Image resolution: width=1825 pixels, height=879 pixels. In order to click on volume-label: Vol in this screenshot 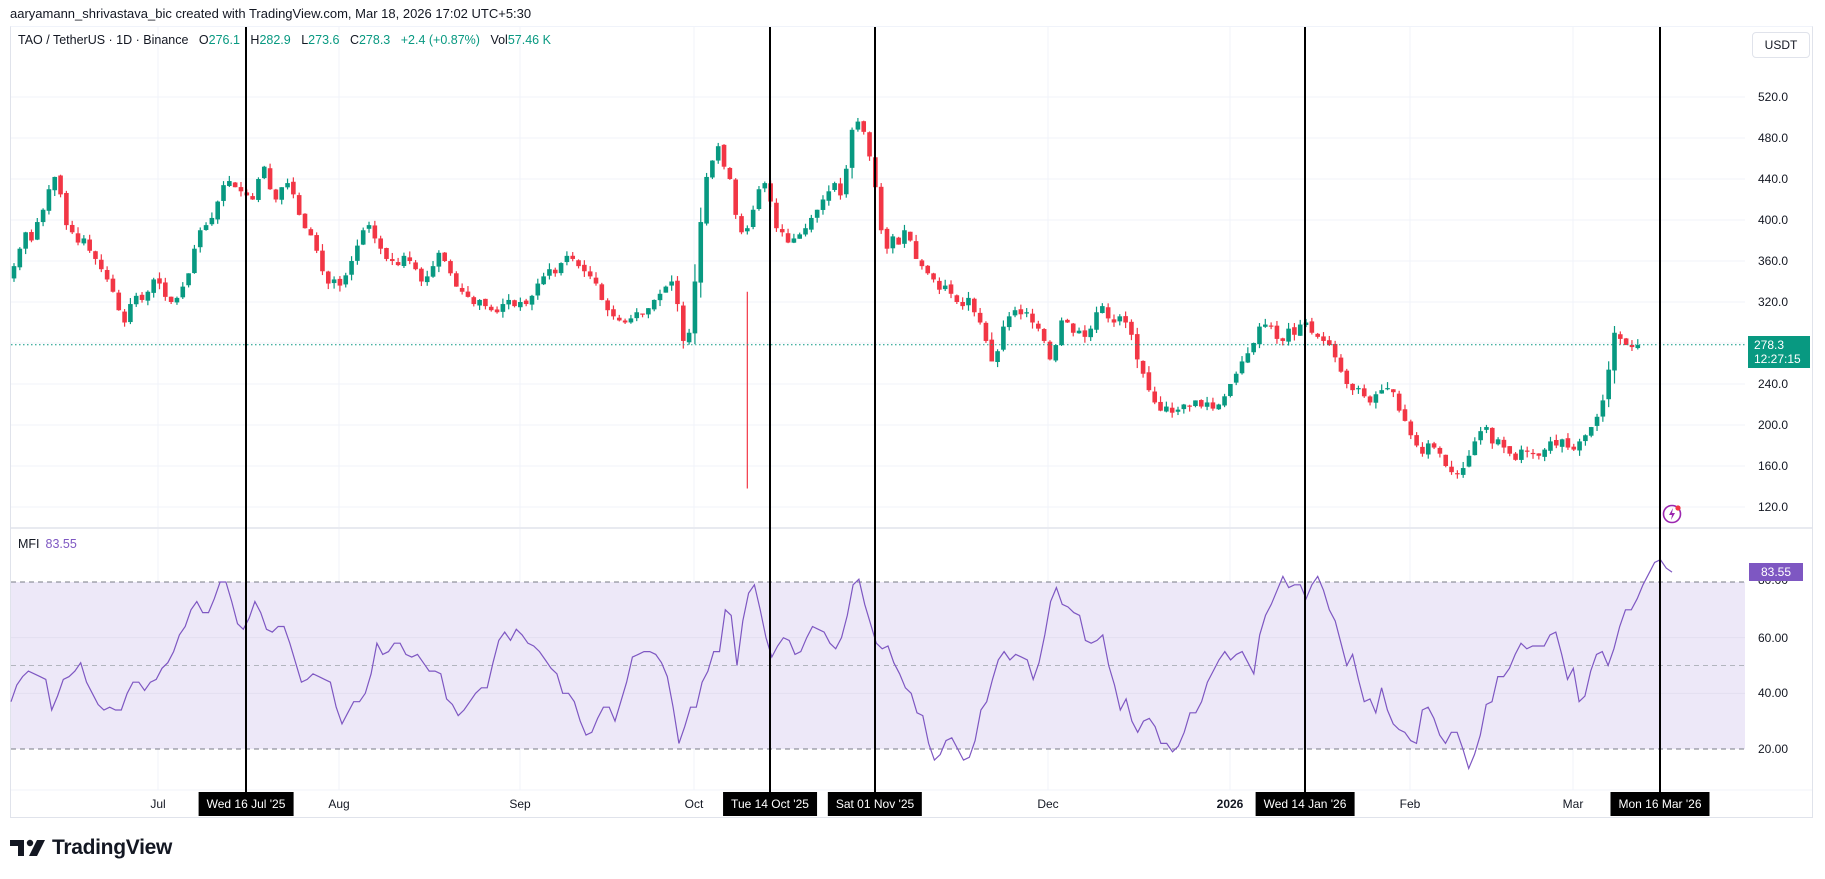, I will do `click(499, 40)`.